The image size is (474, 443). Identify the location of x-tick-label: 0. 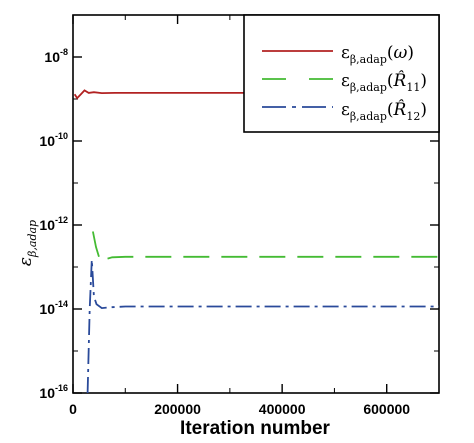
(73, 409).